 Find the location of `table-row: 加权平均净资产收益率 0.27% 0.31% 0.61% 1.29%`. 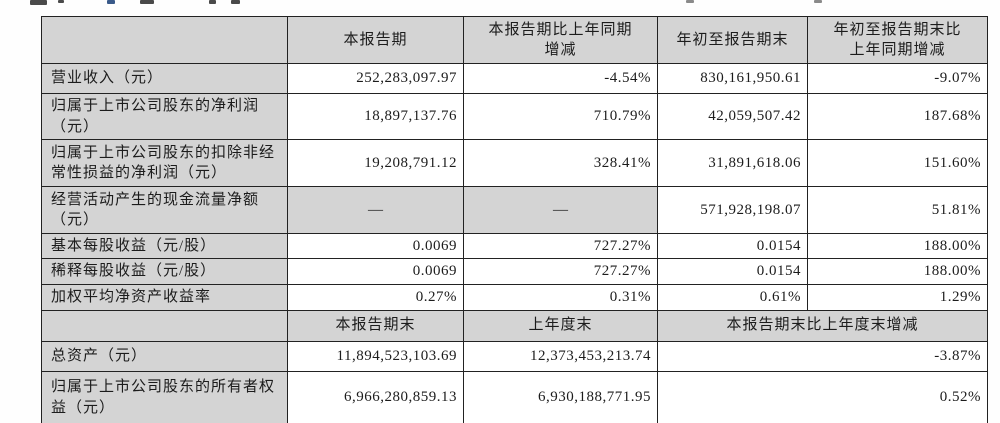

table-row: 加权平均净资产收益率 0.27% 0.31% 0.61% 1.29% is located at coordinates (514, 297).